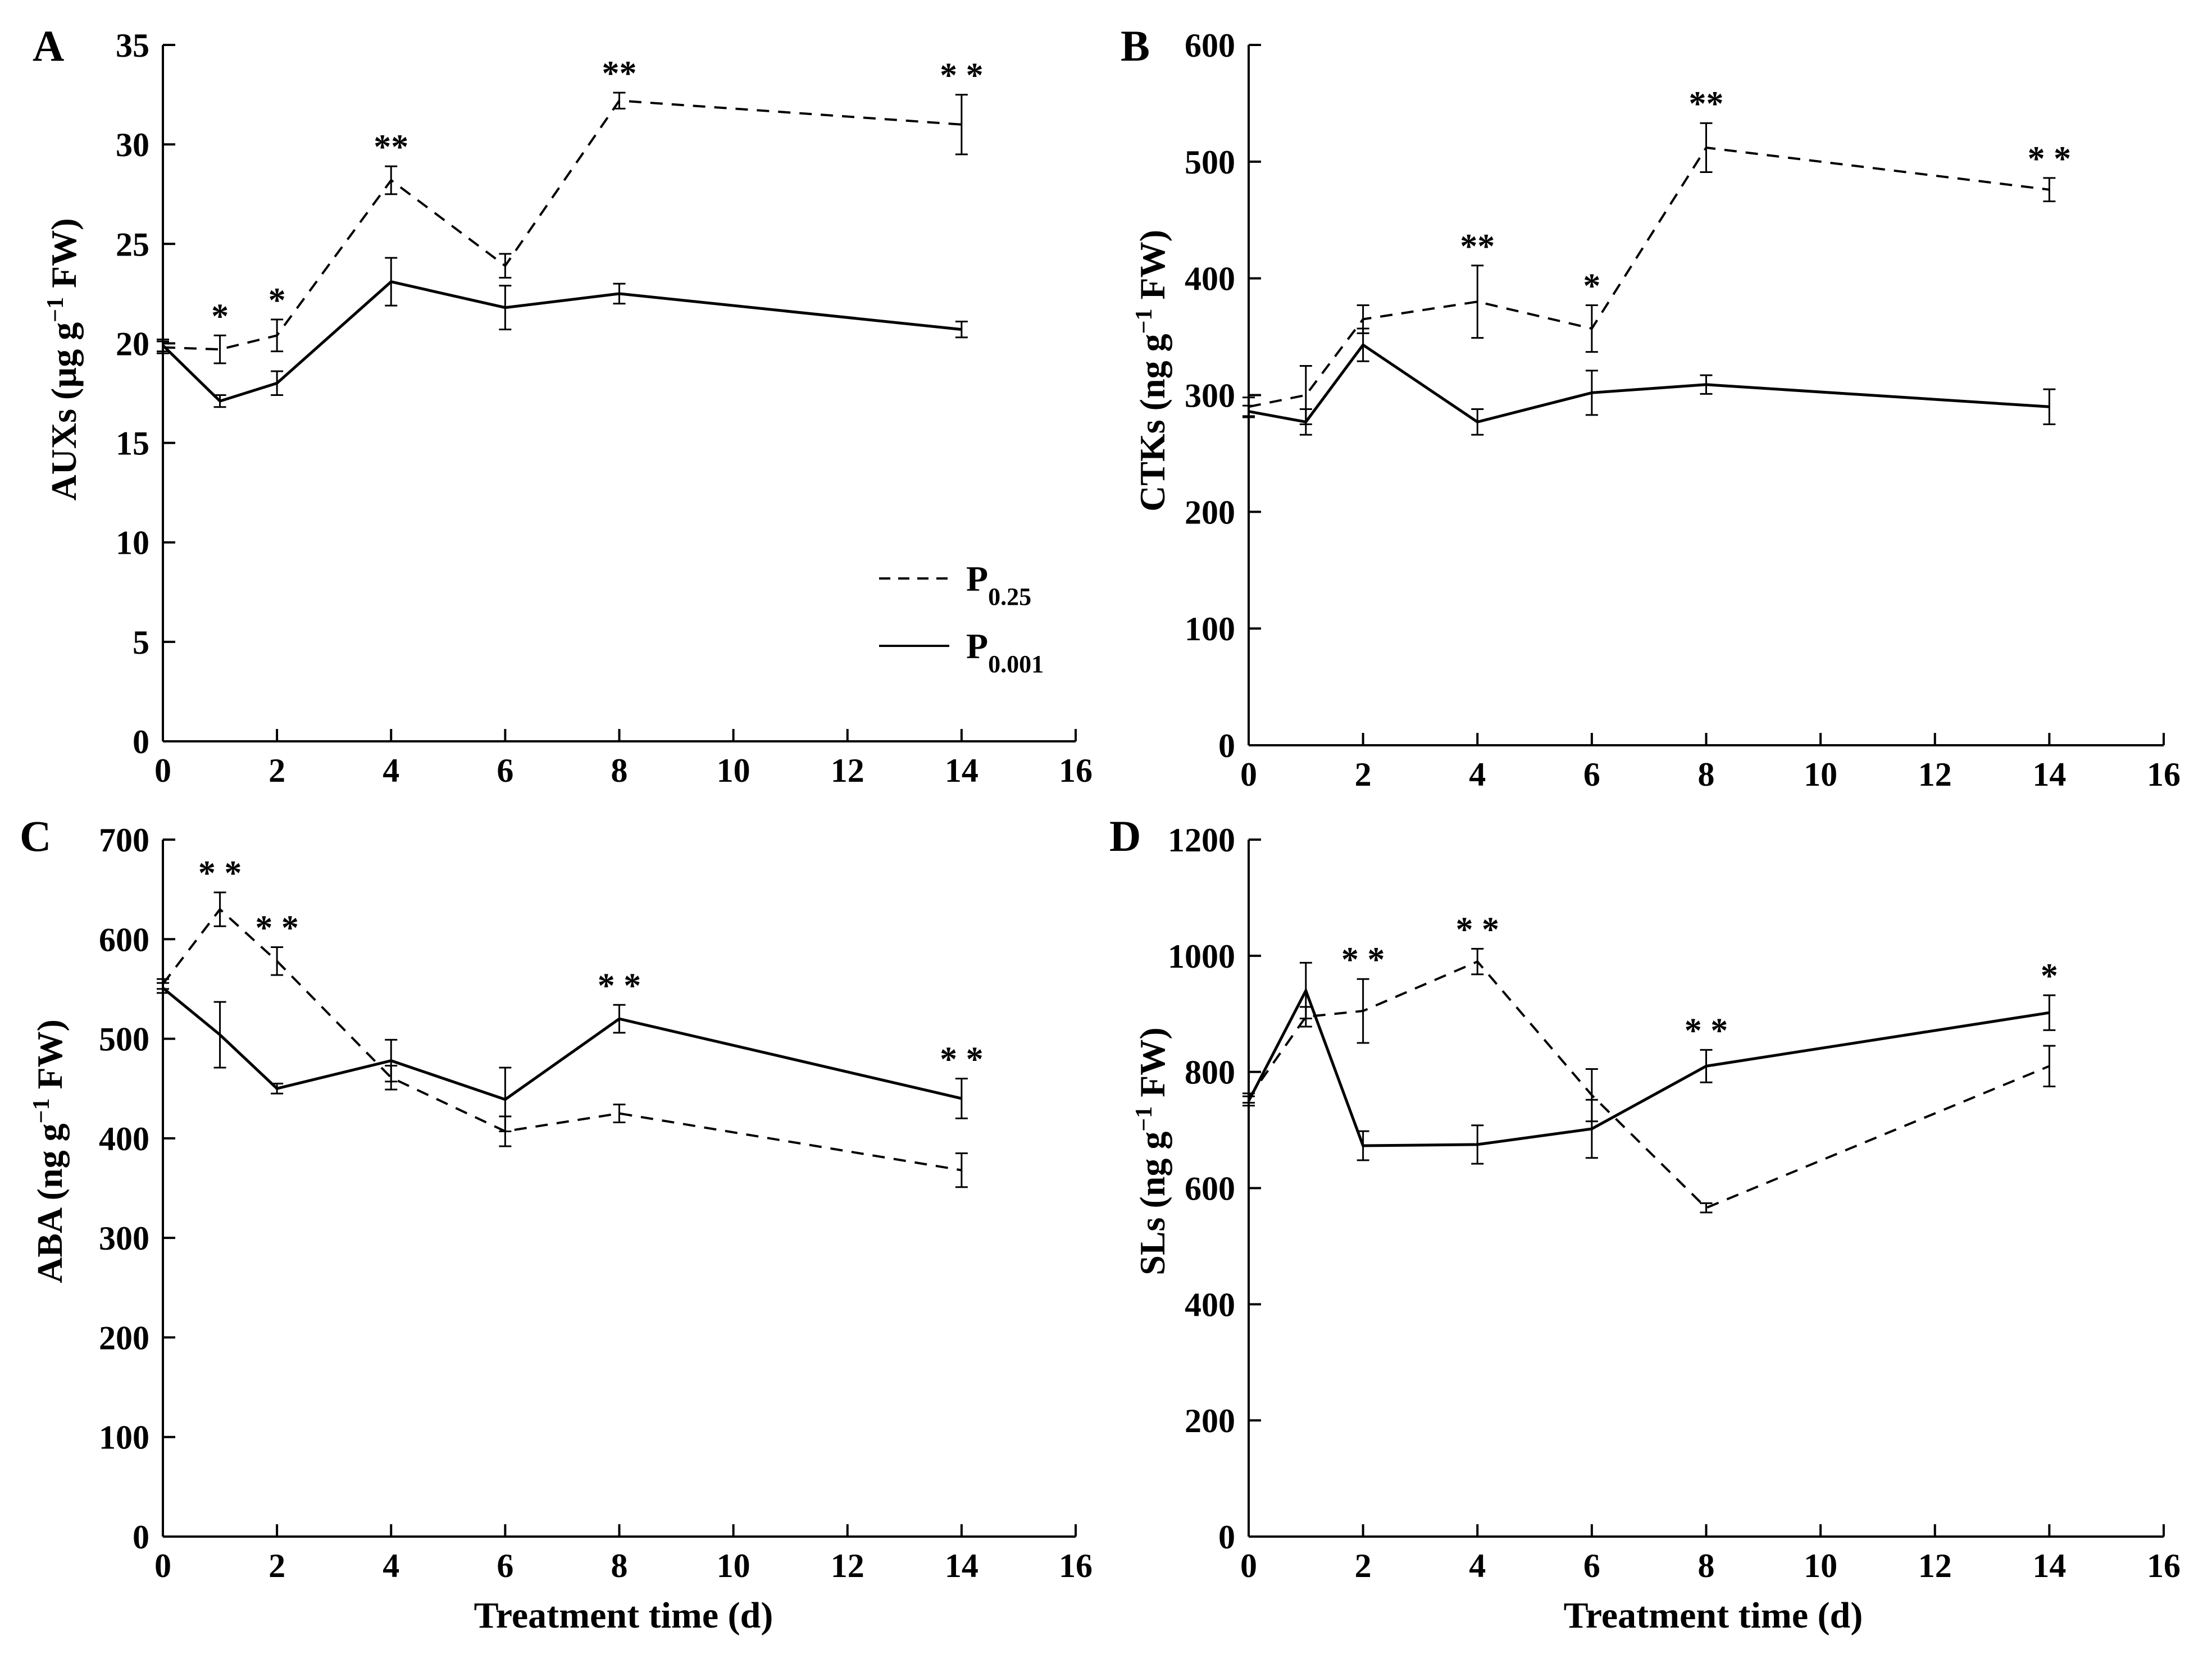 The image size is (2212, 1668). What do you see at coordinates (1151, 371) in the screenshot?
I see `y-axis-label-b: CTKs (ng g−1 FW)` at bounding box center [1151, 371].